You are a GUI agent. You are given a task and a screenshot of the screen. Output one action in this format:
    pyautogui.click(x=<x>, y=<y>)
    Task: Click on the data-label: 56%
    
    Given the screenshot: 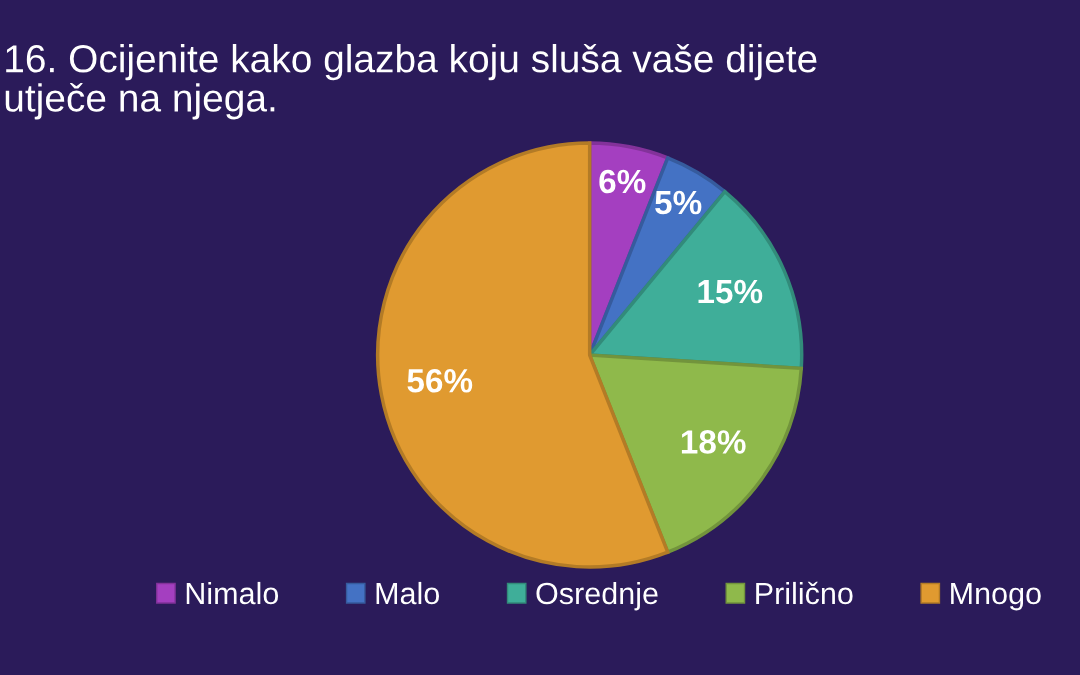 What is the action you would take?
    pyautogui.click(x=440, y=381)
    